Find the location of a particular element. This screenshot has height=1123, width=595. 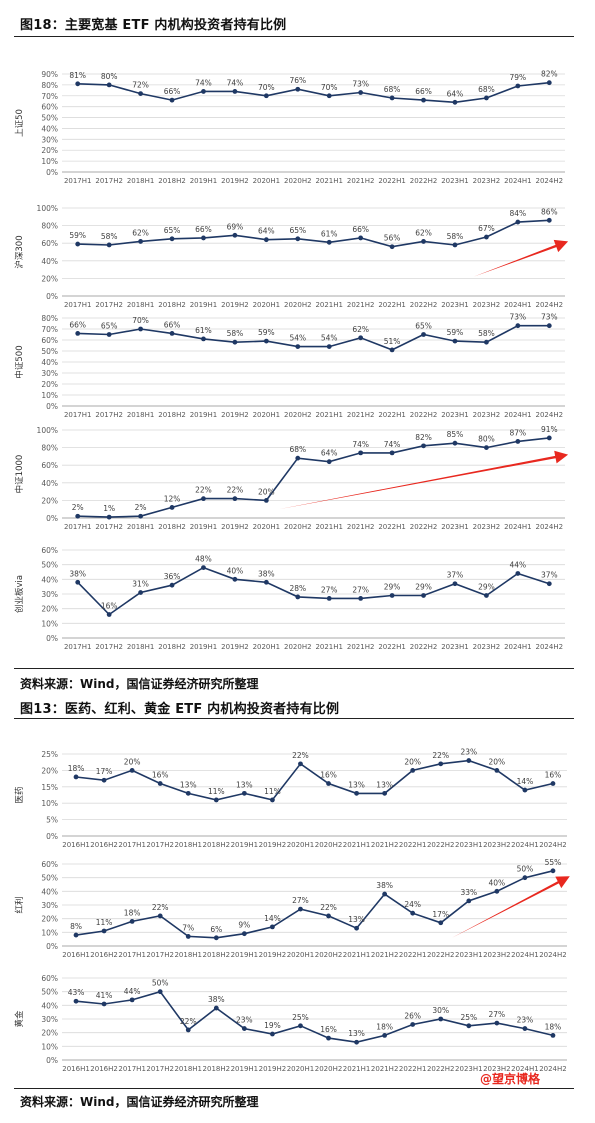

y-tick-label: 10% is located at coordinates (49, 161).